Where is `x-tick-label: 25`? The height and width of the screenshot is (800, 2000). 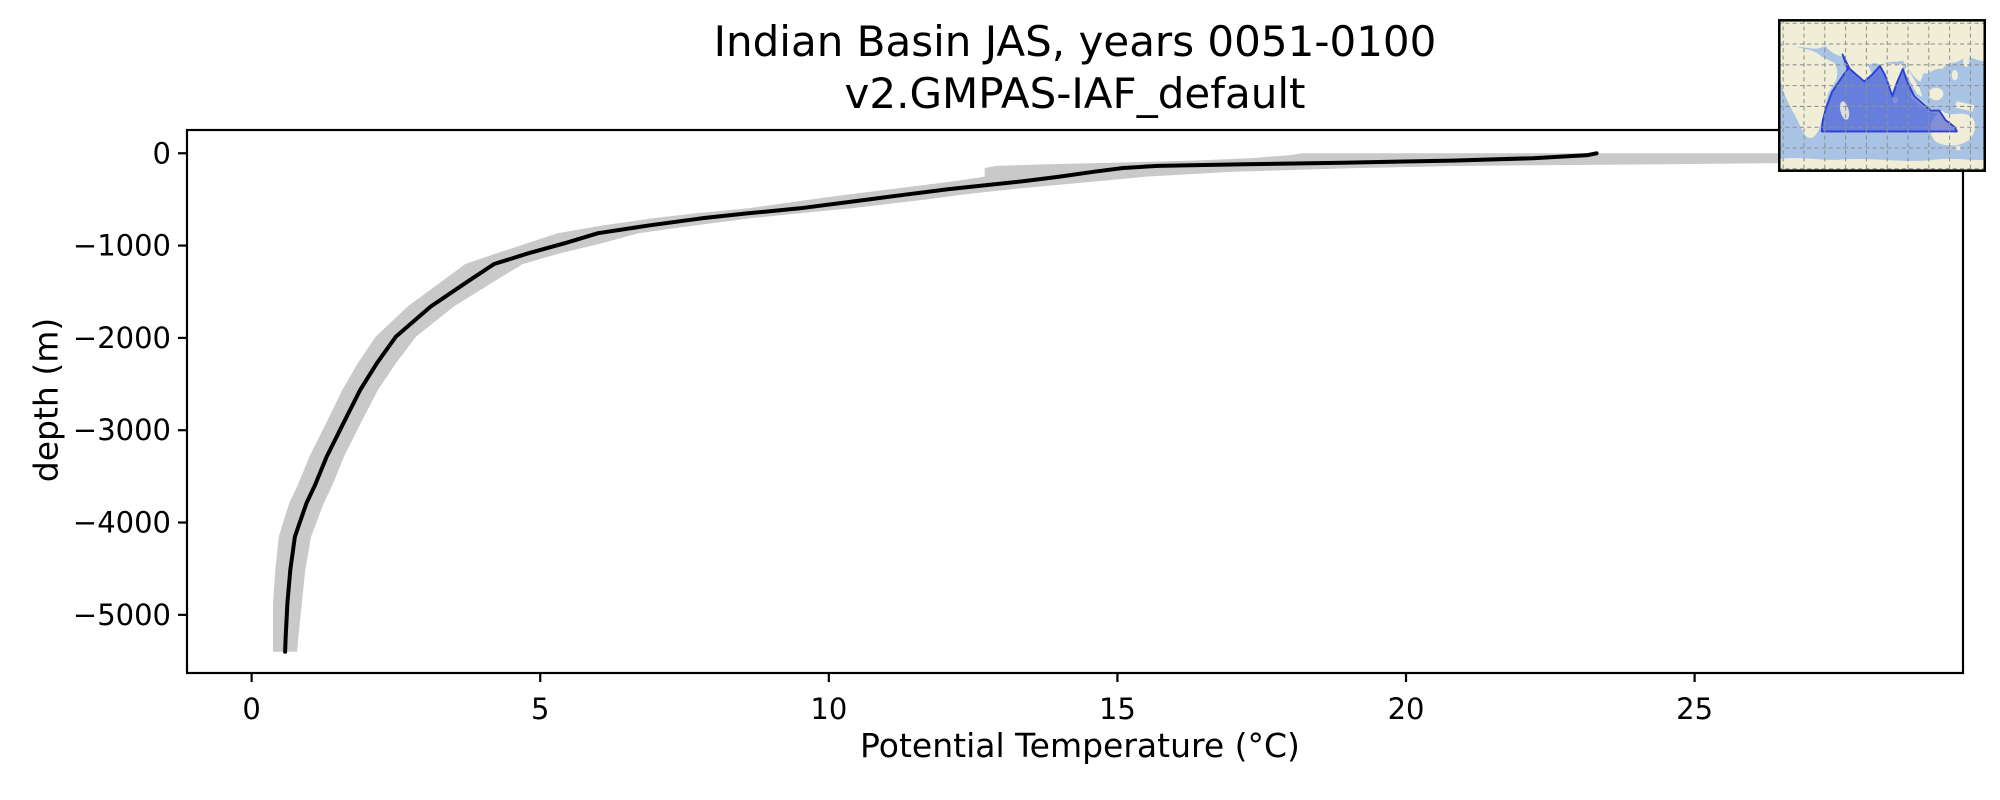 x-tick-label: 25 is located at coordinates (1694, 709).